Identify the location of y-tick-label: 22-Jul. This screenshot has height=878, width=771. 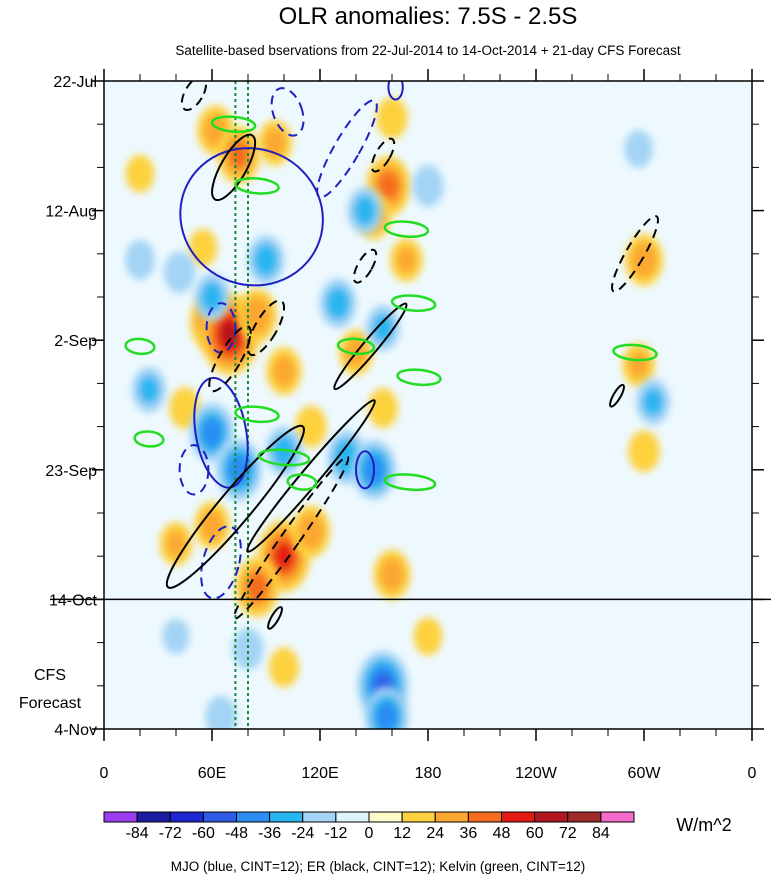
(75, 82).